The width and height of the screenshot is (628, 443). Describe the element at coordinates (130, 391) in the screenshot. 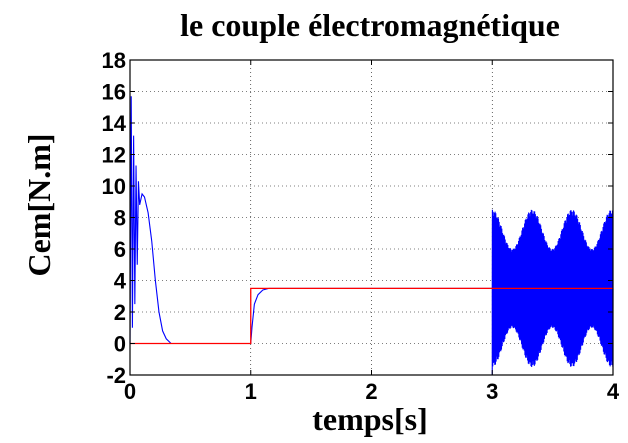

I see `x-tick-label: 0` at that location.